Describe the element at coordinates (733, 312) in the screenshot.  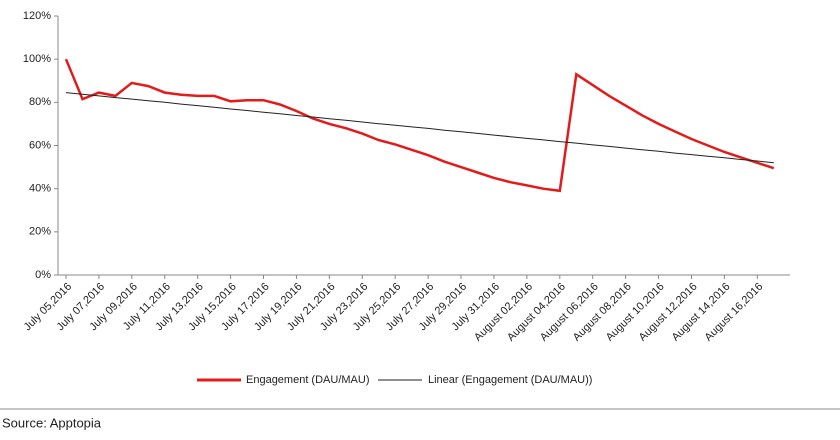
I see `x-tick-label: August 16,2016` at that location.